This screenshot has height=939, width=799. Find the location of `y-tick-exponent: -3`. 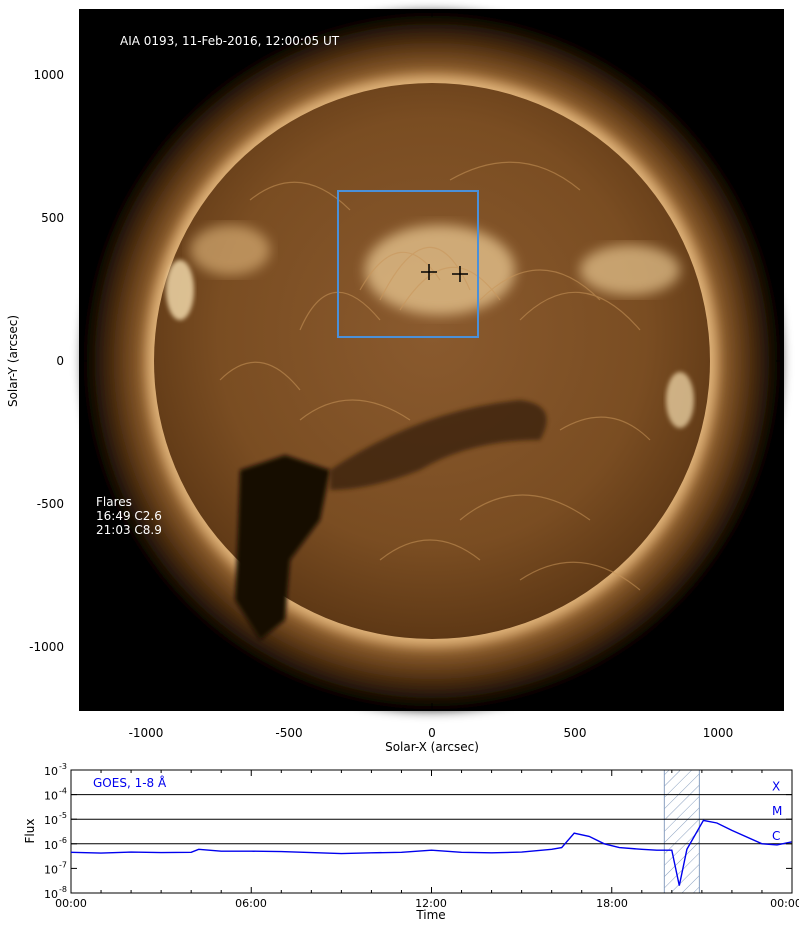

y-tick-exponent: -3 is located at coordinates (63, 766).